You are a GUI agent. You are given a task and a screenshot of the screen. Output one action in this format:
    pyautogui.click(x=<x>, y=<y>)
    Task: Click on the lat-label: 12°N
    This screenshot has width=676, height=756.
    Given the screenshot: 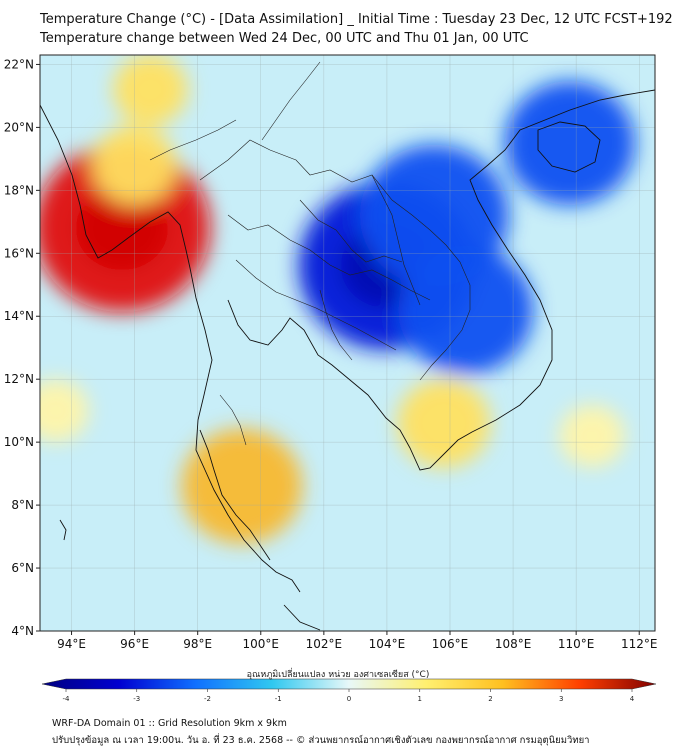 What is the action you would take?
    pyautogui.click(x=19, y=379)
    